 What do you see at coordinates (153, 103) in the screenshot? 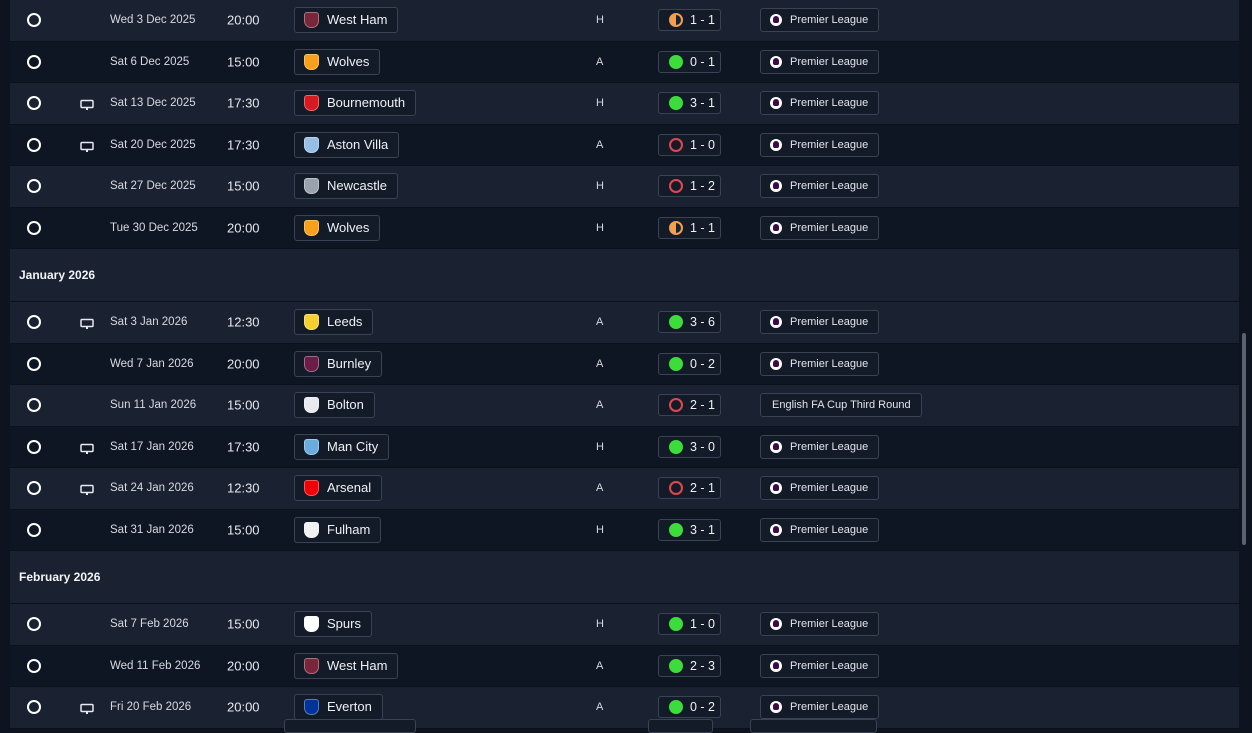
I see `match-date: Sat 13 Dec 2025` at bounding box center [153, 103].